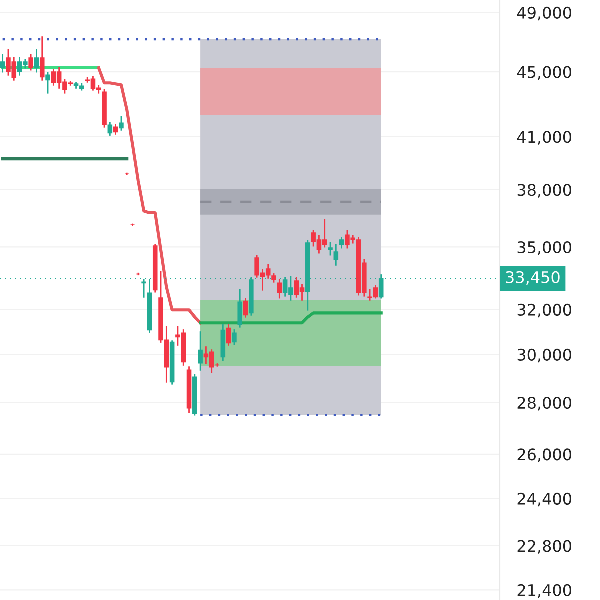 Image resolution: width=600 pixels, height=600 pixels. Describe the element at coordinates (545, 499) in the screenshot. I see `y-tick-label: 24,400` at that location.